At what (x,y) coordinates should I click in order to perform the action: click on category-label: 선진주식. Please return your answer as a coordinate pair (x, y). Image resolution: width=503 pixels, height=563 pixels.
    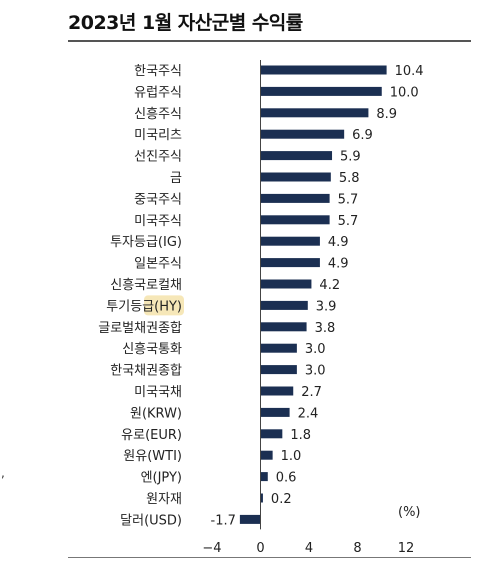
    Looking at the image, I should click on (158, 157).